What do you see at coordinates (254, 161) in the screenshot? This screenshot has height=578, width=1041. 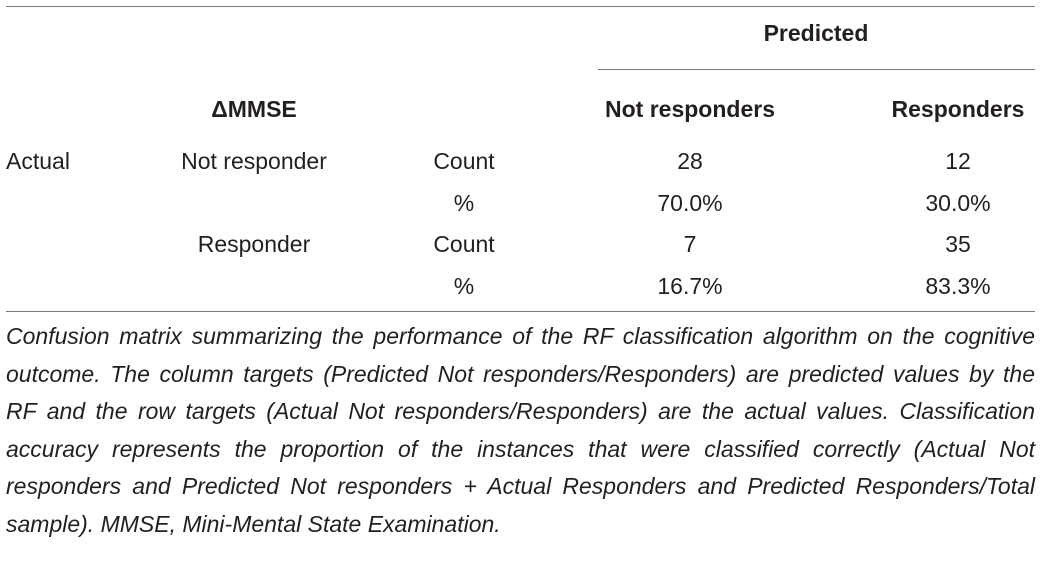 I see `row-class-not-responder: Not responder` at bounding box center [254, 161].